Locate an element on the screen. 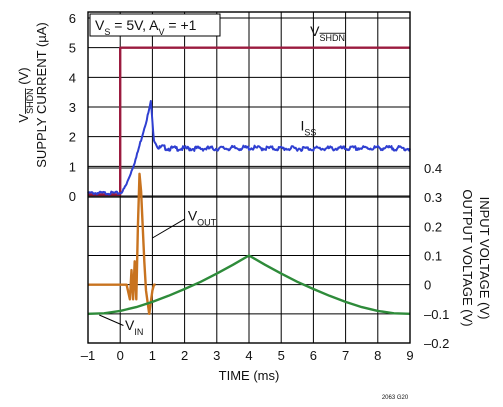 This screenshot has width=503, height=407. vout-label-pointer is located at coordinates (168, 228).